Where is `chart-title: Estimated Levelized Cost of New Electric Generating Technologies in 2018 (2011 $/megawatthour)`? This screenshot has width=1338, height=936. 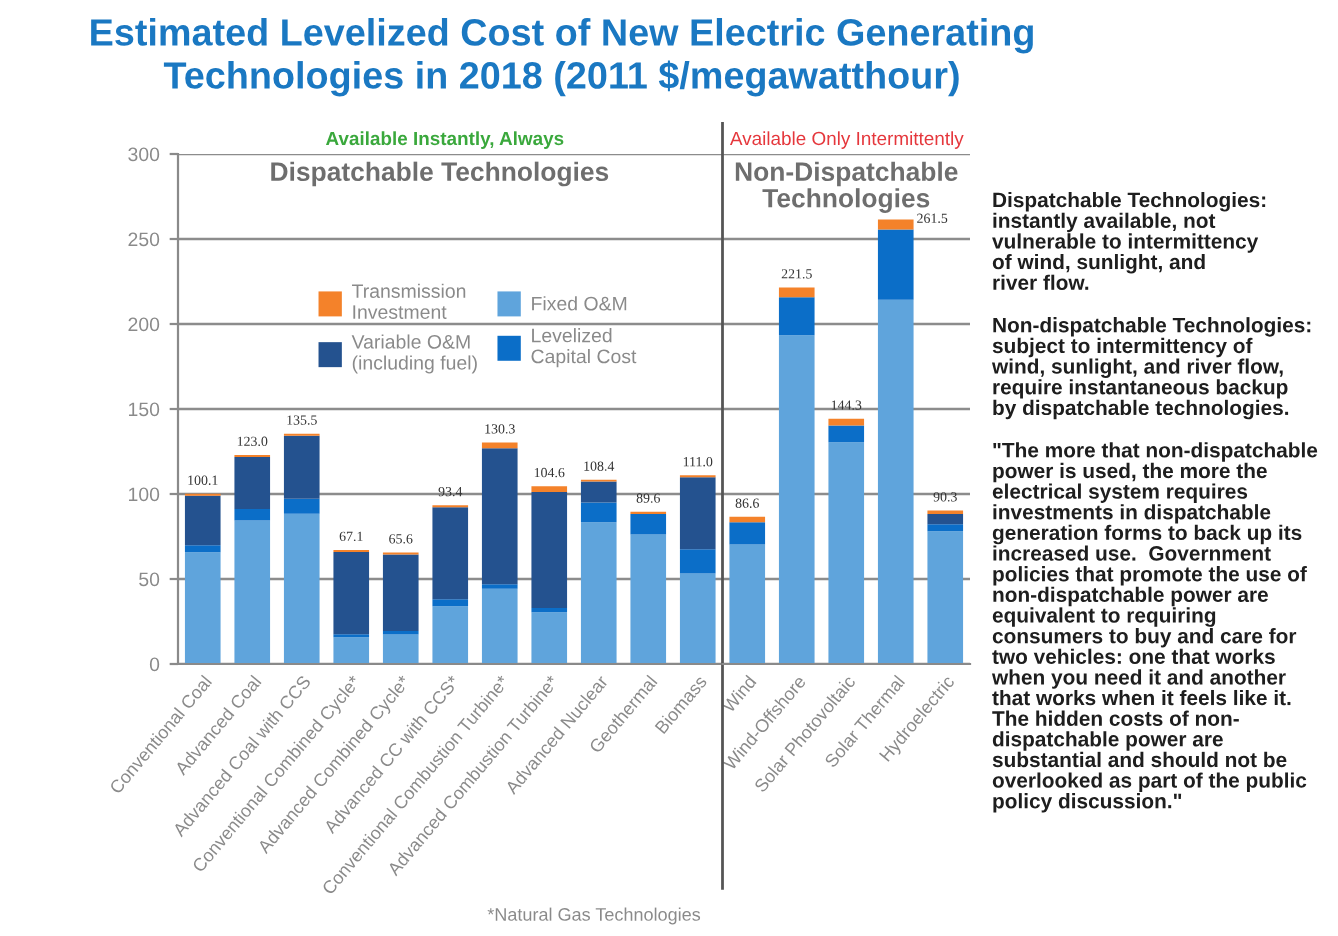
chart-title: Estimated Levelized Cost of New Electric Generating Technologies in 2018 (2011 $/megawatthour) is located at coordinates (562, 57).